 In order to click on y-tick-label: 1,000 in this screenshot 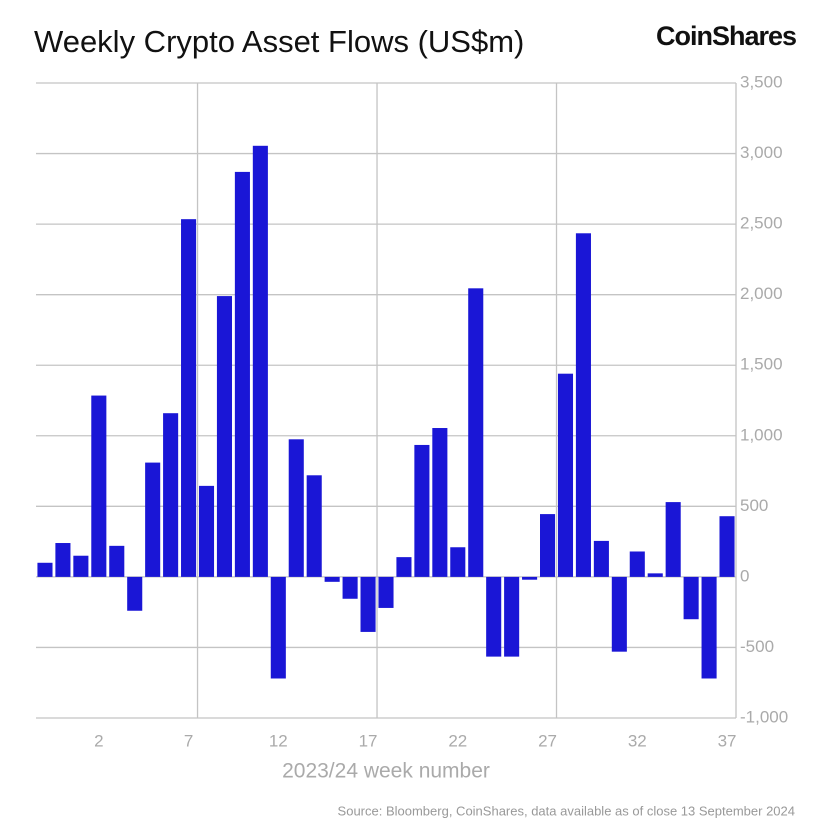, I will do `click(761, 434)`.